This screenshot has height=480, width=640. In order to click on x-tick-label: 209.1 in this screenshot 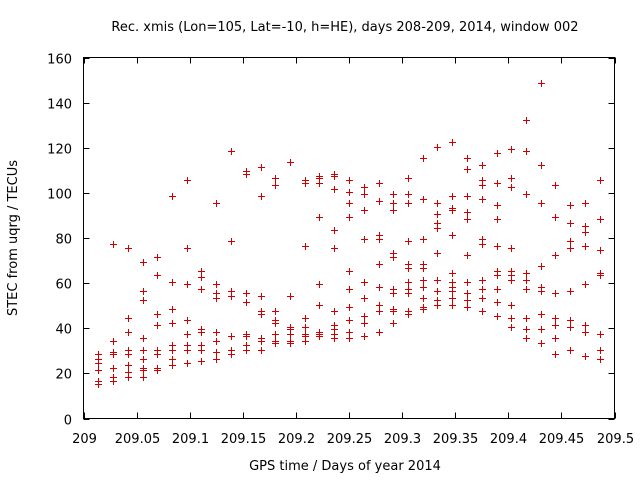, I will do `click(190, 439)`.